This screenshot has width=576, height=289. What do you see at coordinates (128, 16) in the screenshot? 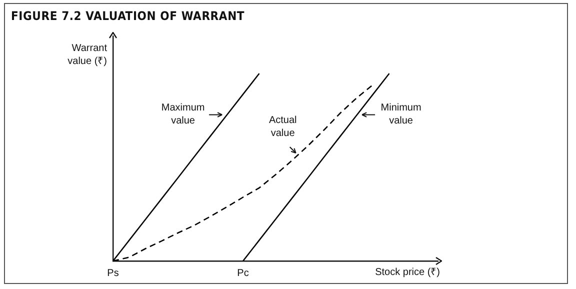
I see `chart-title: FIGURE 7.2 VALUATION OF WARRANT` at bounding box center [128, 16].